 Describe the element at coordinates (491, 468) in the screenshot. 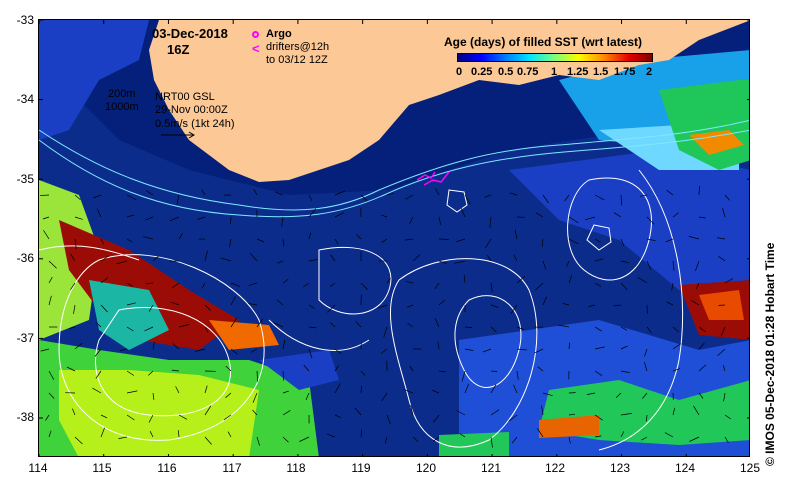

I see `lon-label: 121` at that location.